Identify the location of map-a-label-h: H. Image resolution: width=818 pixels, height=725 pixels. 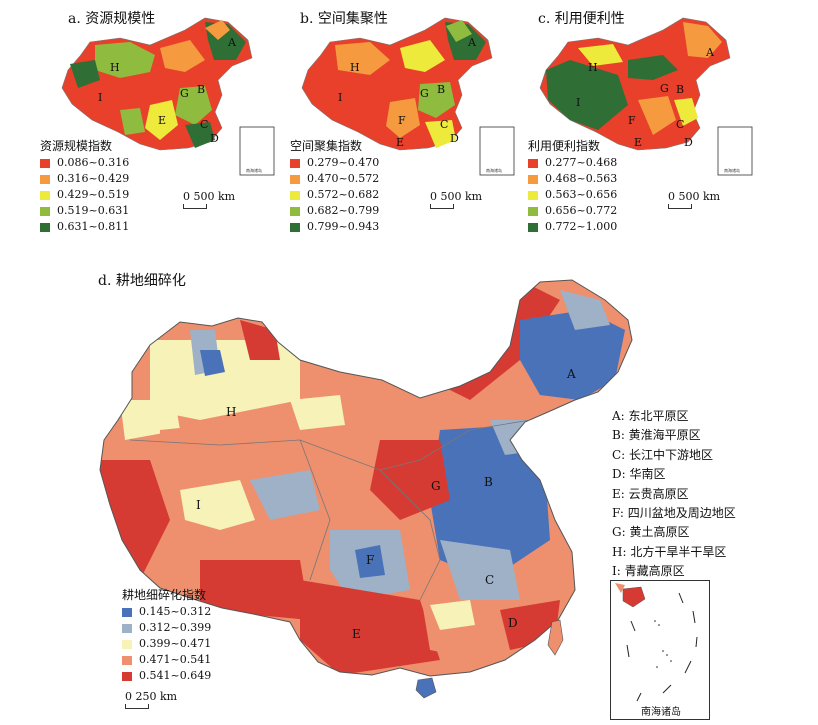
(115, 67).